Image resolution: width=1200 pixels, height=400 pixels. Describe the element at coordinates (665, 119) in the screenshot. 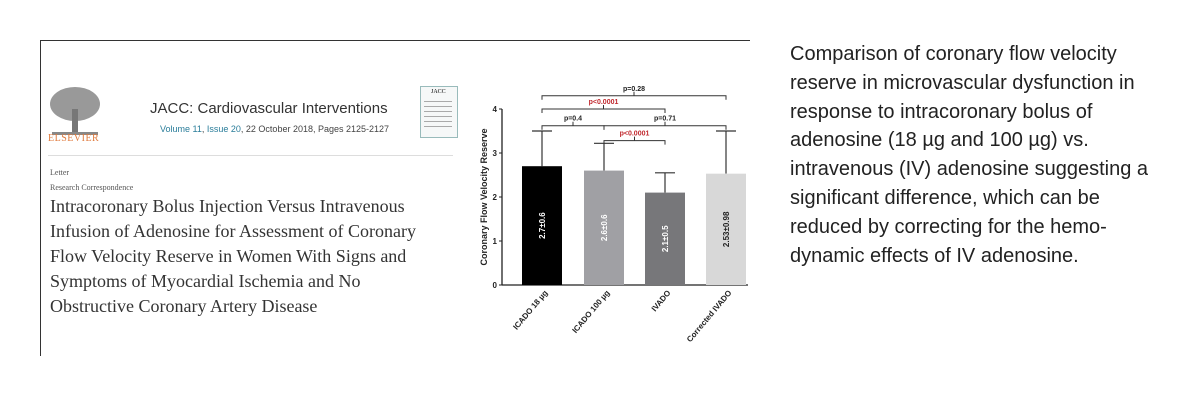

I see `p-value-label: p=0.71` at that location.